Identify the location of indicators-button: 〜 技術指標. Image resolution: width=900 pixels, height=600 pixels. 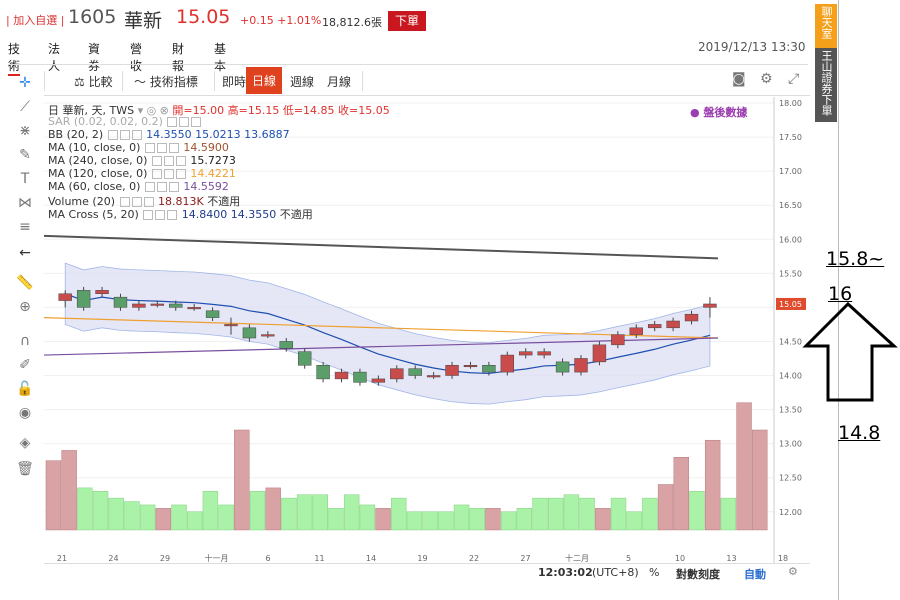
(166, 81).